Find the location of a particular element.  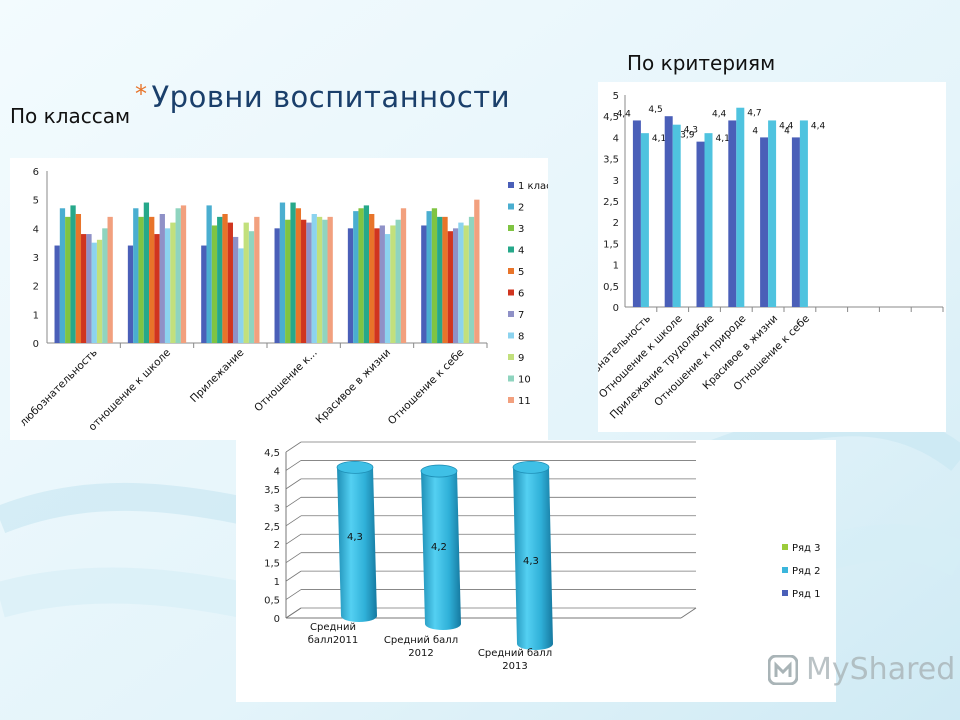

legend-label: Ряд 3 is located at coordinates (806, 548).